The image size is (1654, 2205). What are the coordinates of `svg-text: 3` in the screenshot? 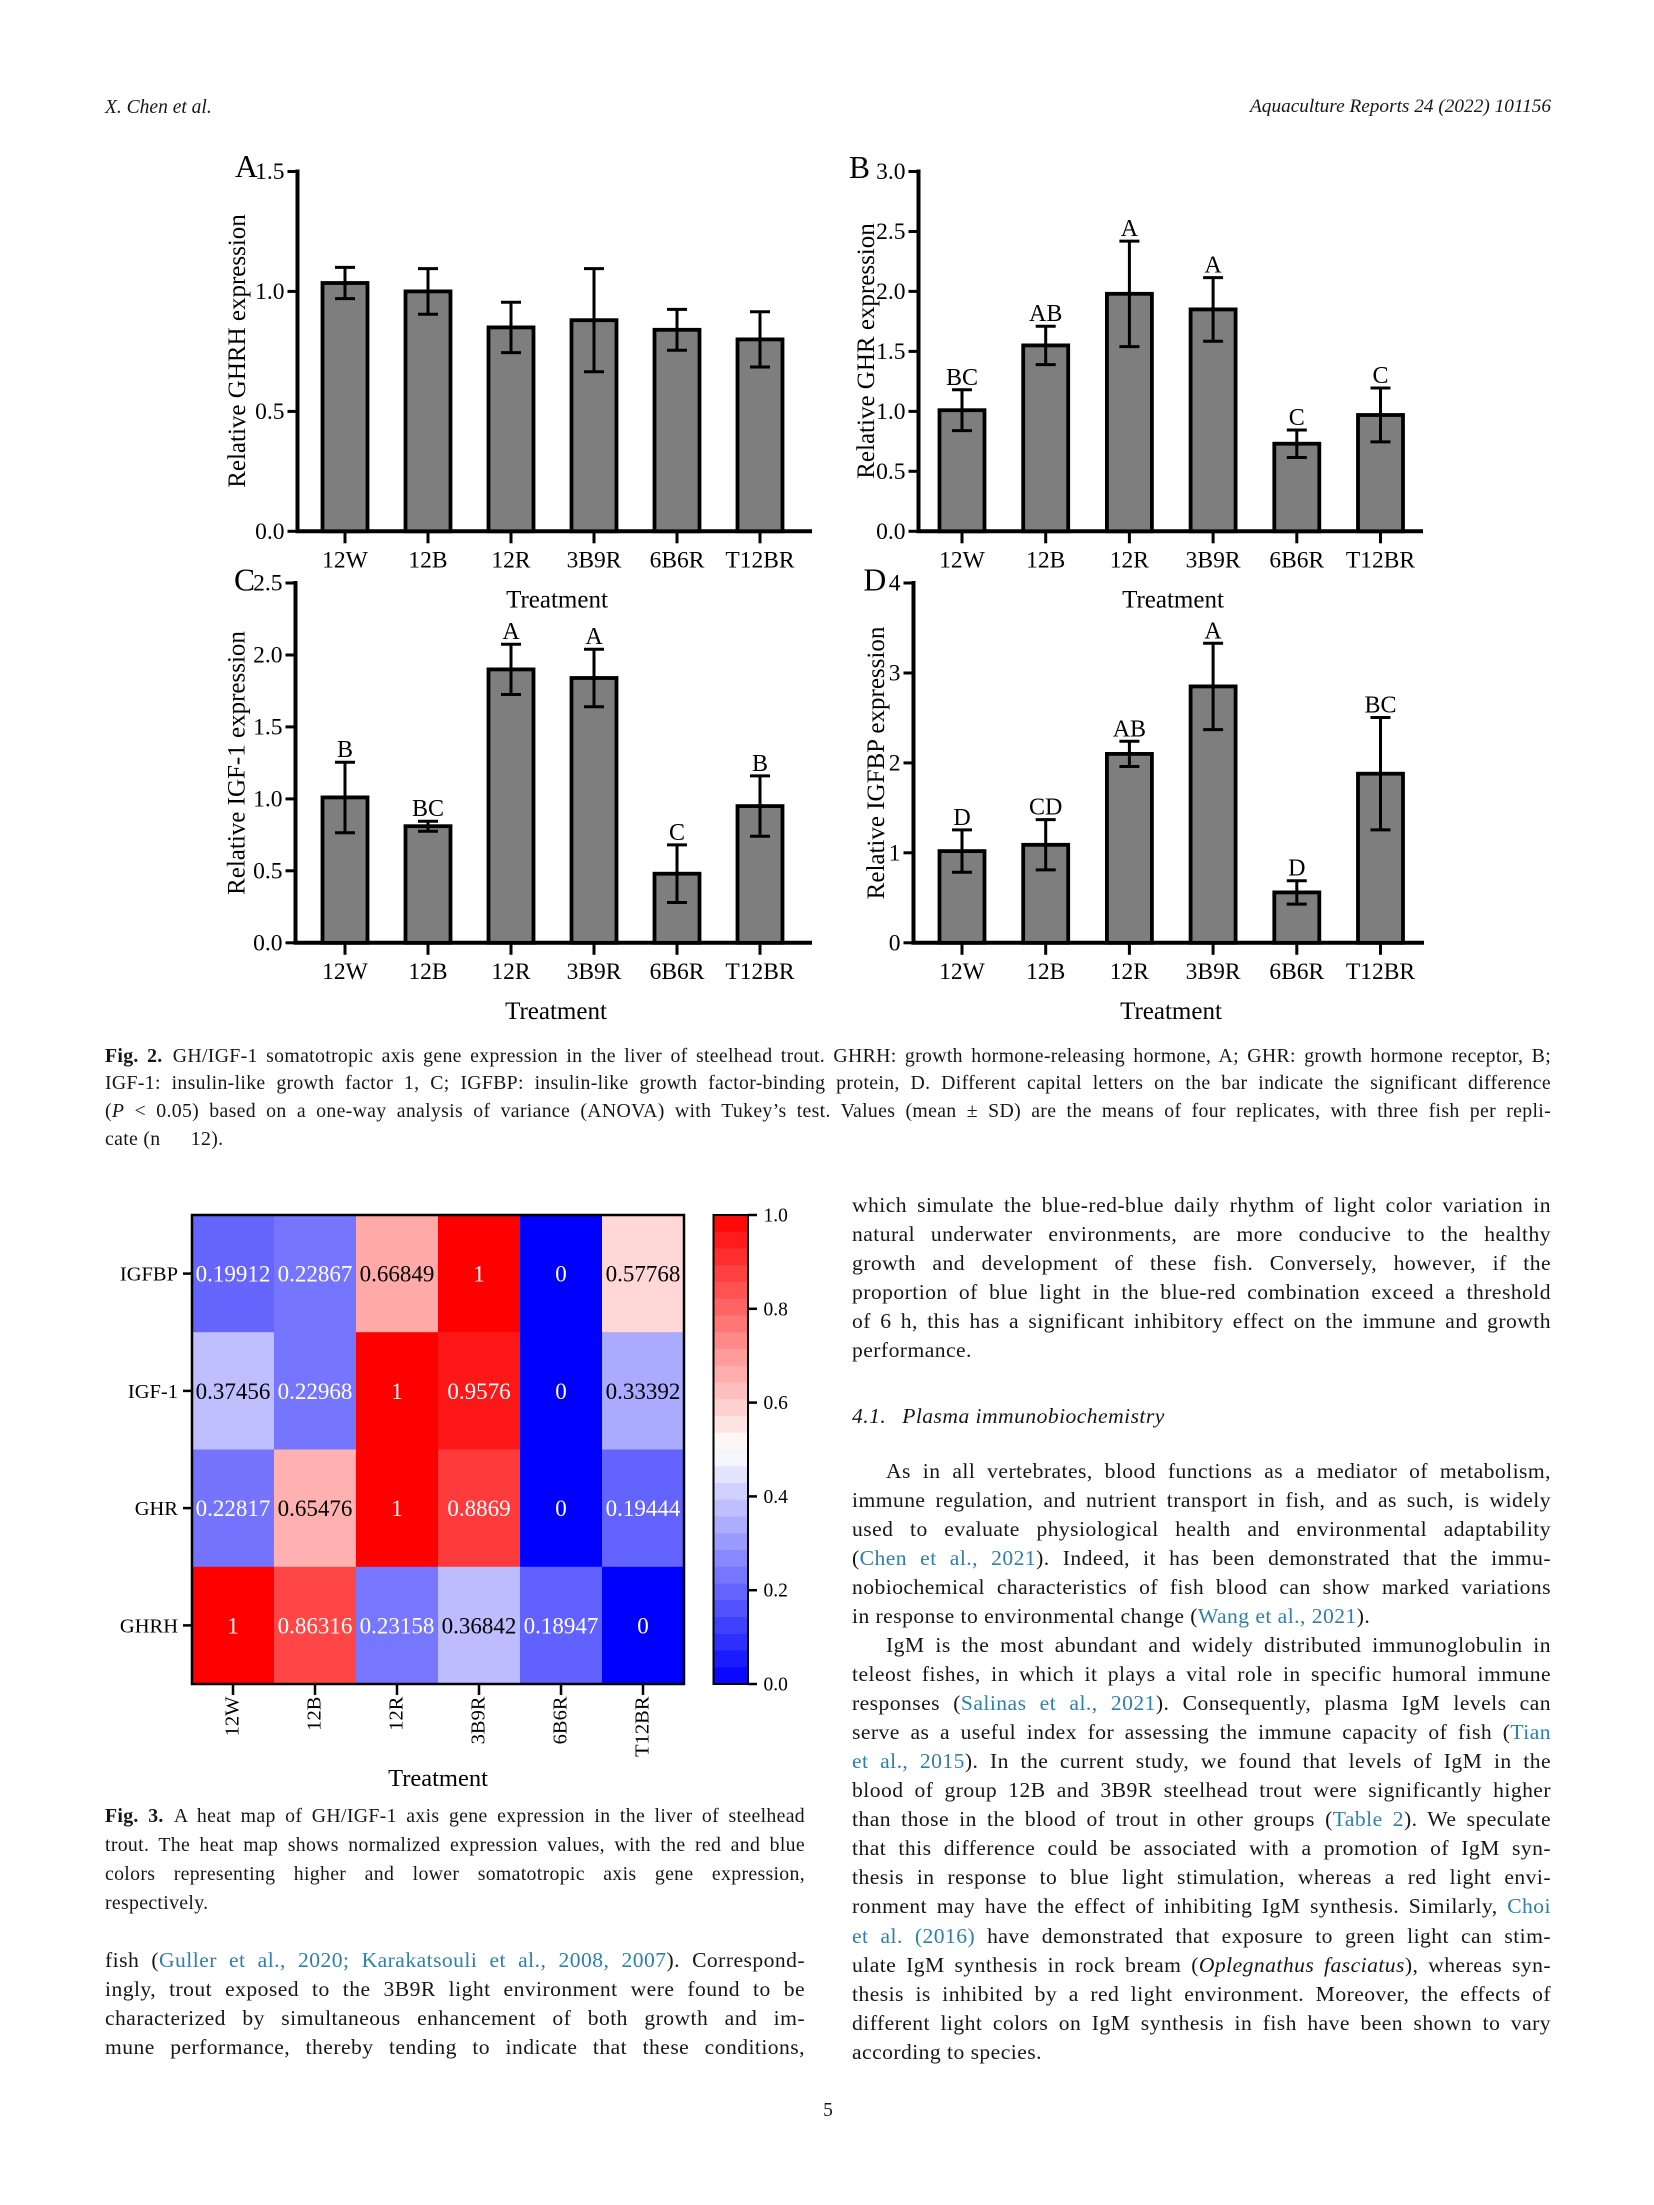 It's located at (895, 674).